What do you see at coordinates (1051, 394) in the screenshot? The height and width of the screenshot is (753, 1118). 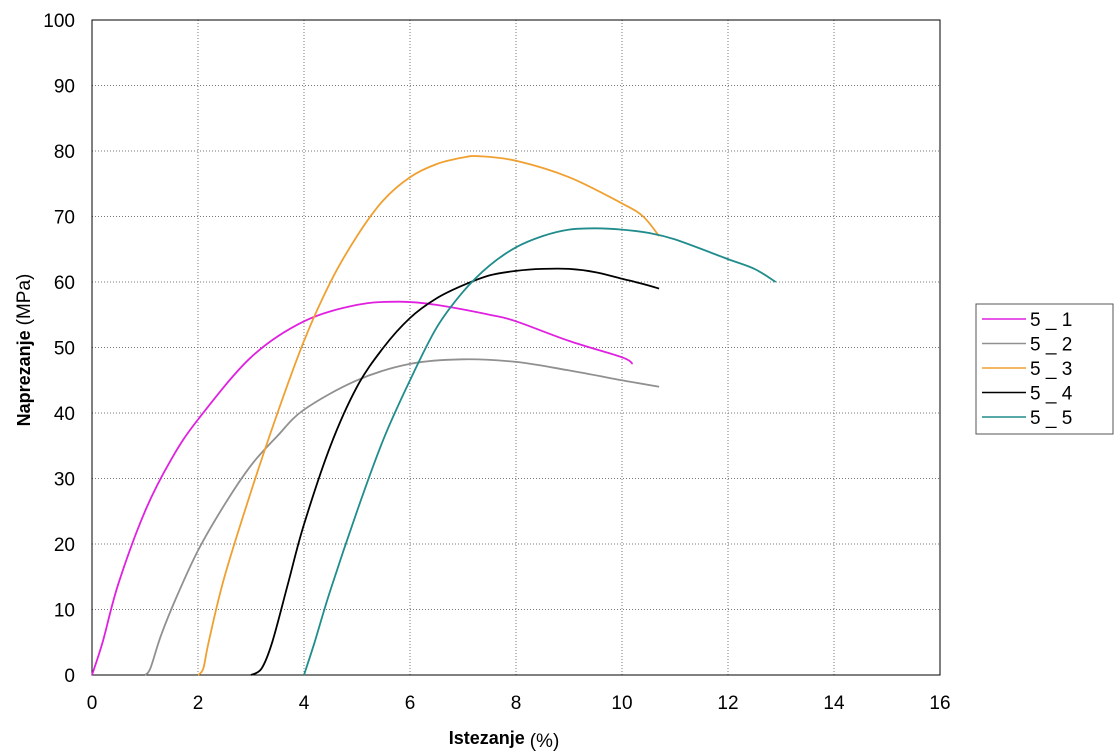 I see `legend-label-4: 5 _ 4` at bounding box center [1051, 394].